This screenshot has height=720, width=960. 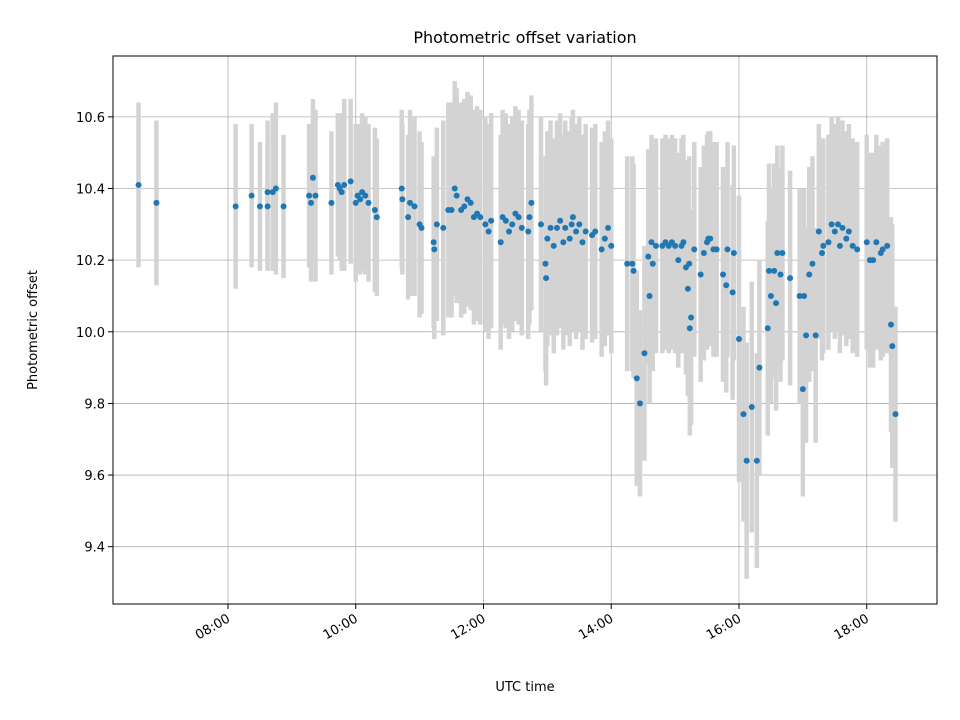 I want to click on y-tick-label: 10.0, so click(x=90, y=333).